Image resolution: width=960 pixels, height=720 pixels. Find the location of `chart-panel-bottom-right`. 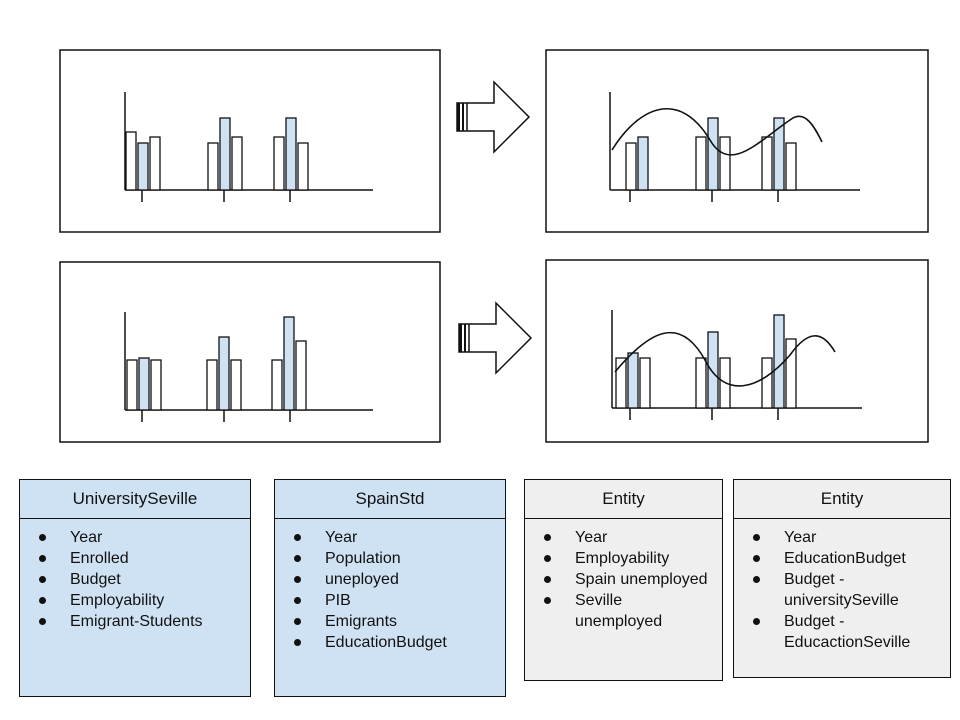

chart-panel-bottom-right is located at coordinates (737, 351).